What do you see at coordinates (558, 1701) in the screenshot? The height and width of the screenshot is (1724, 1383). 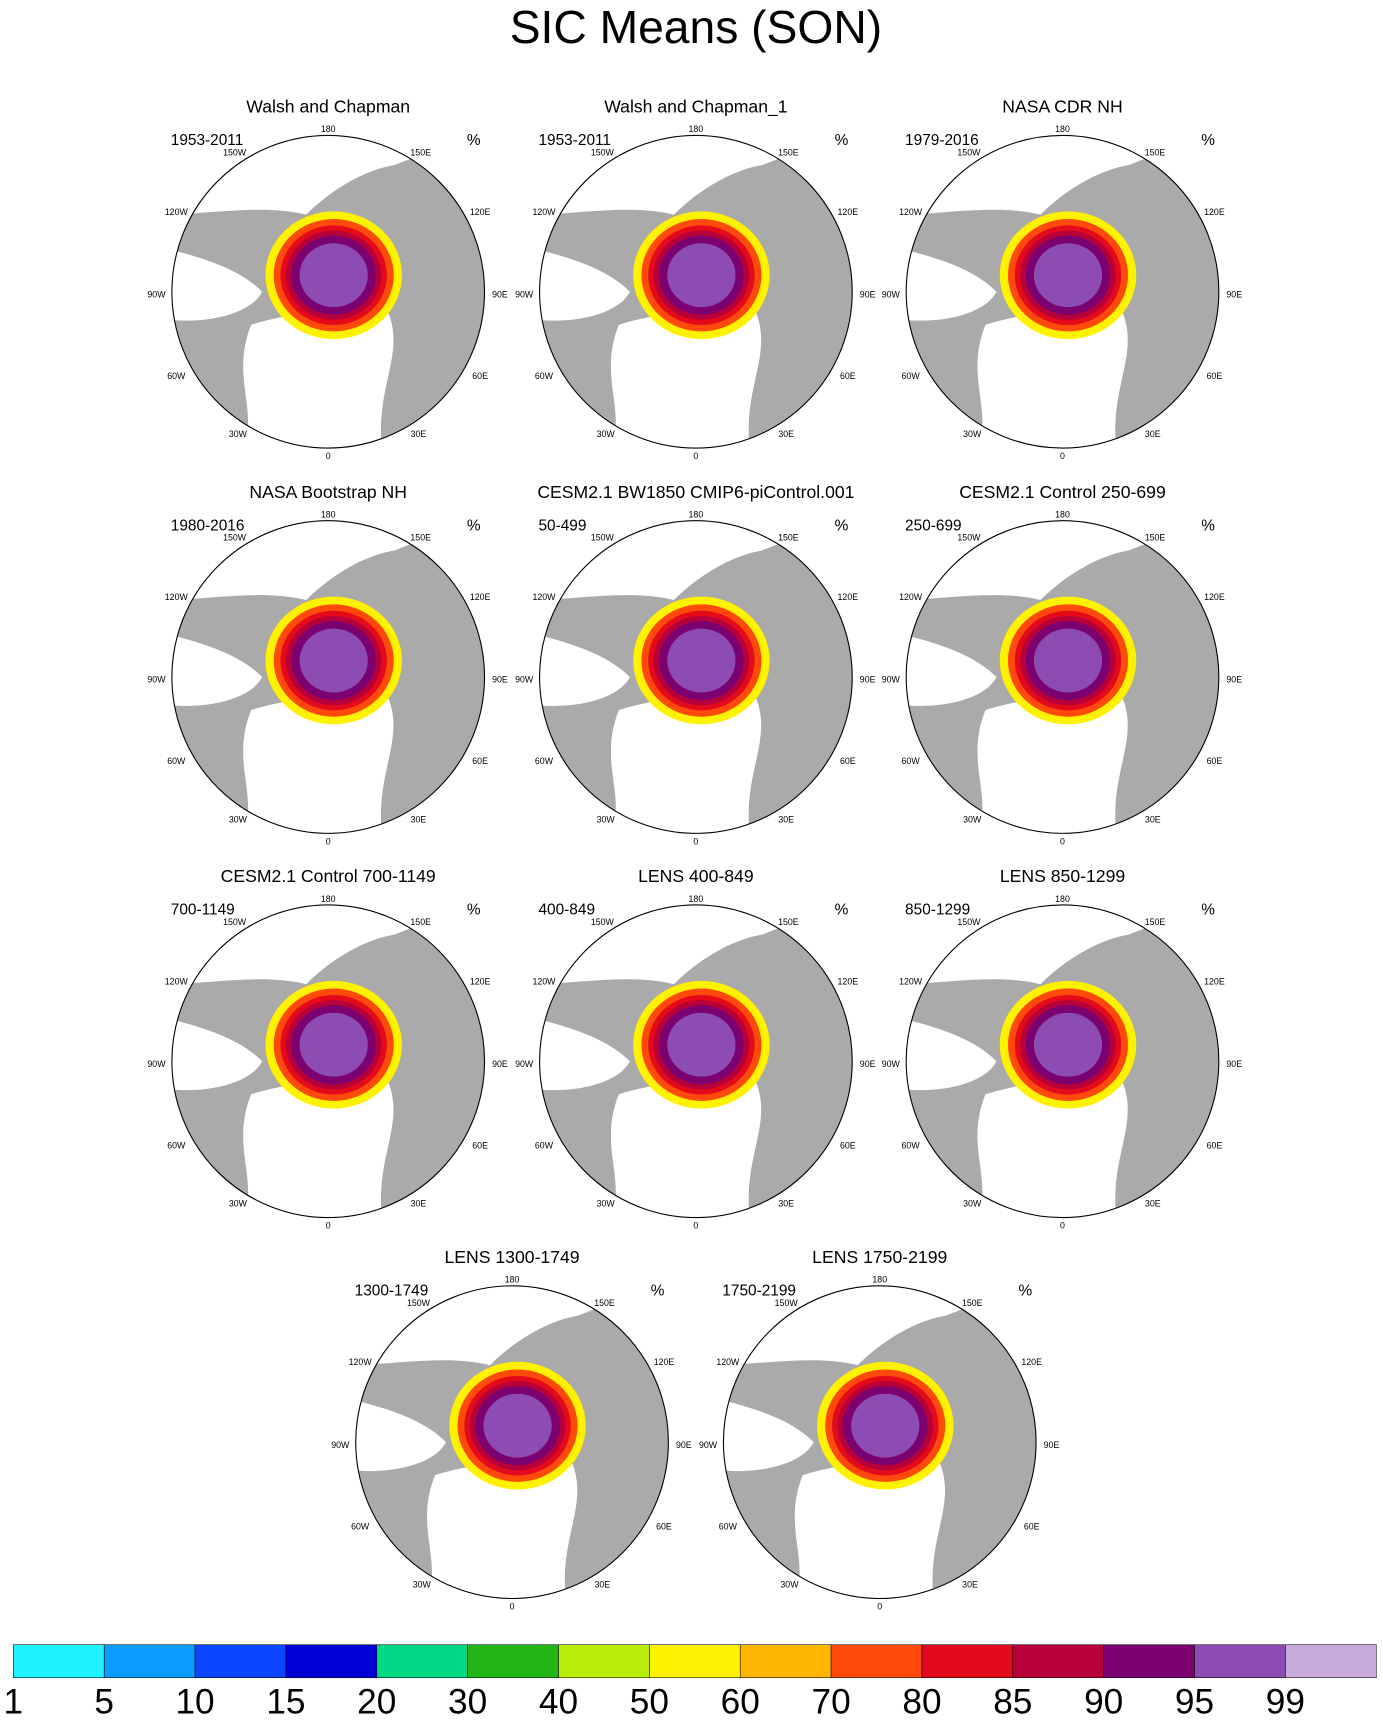 I see `colorbar-label: 40` at bounding box center [558, 1701].